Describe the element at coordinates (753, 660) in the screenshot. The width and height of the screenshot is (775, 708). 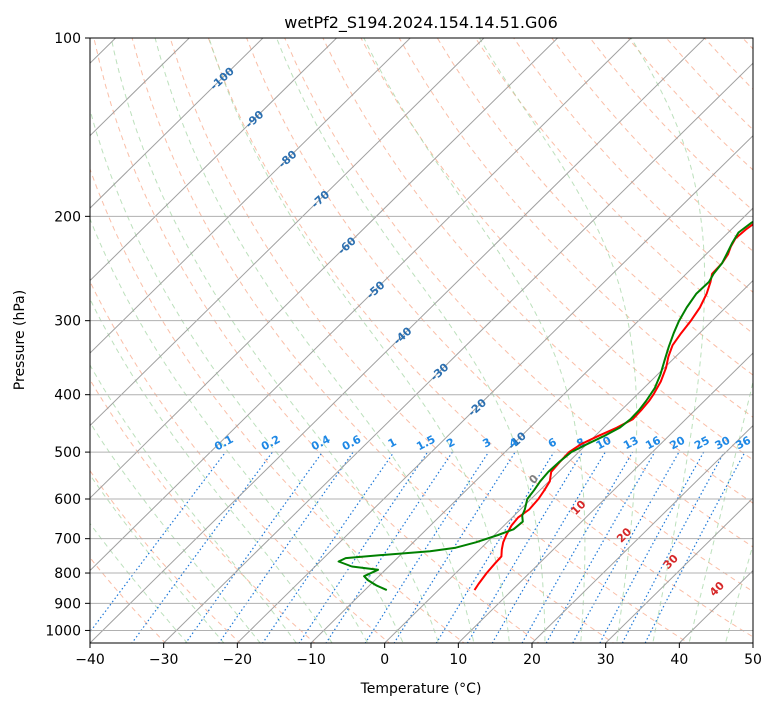
I see `x-tick-label: 50` at that location.